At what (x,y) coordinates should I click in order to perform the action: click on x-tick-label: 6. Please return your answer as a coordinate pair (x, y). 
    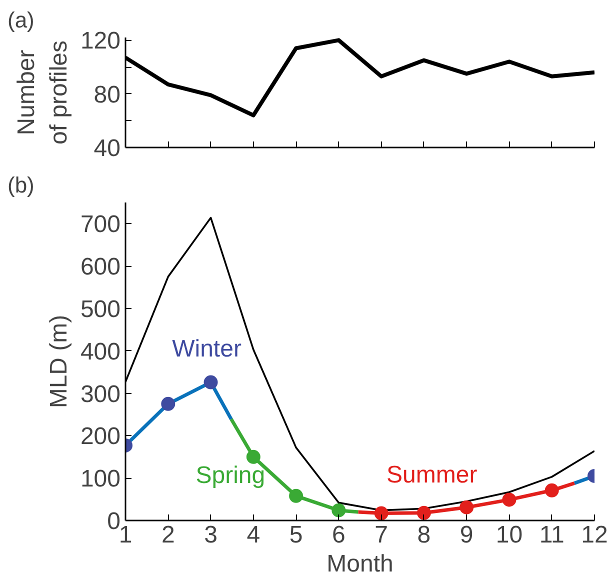
    Looking at the image, I should click on (339, 535).